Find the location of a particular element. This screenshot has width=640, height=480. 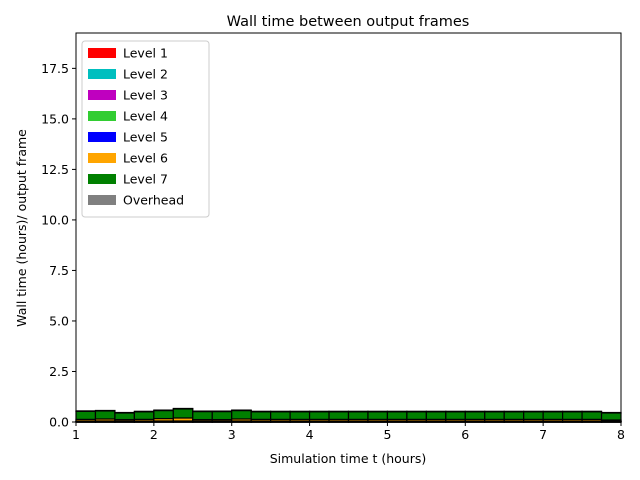

legend-label: Overhead is located at coordinates (153, 200).